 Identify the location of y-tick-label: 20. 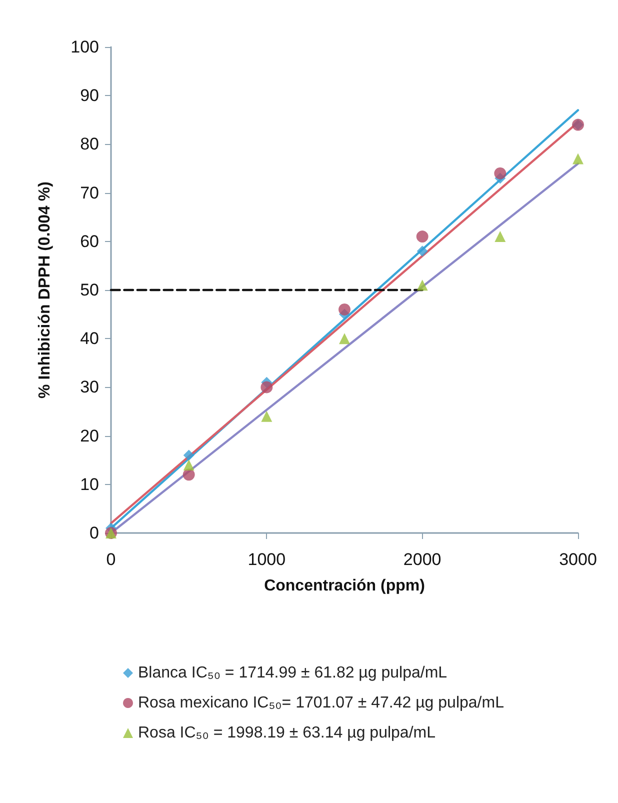
(89, 436).